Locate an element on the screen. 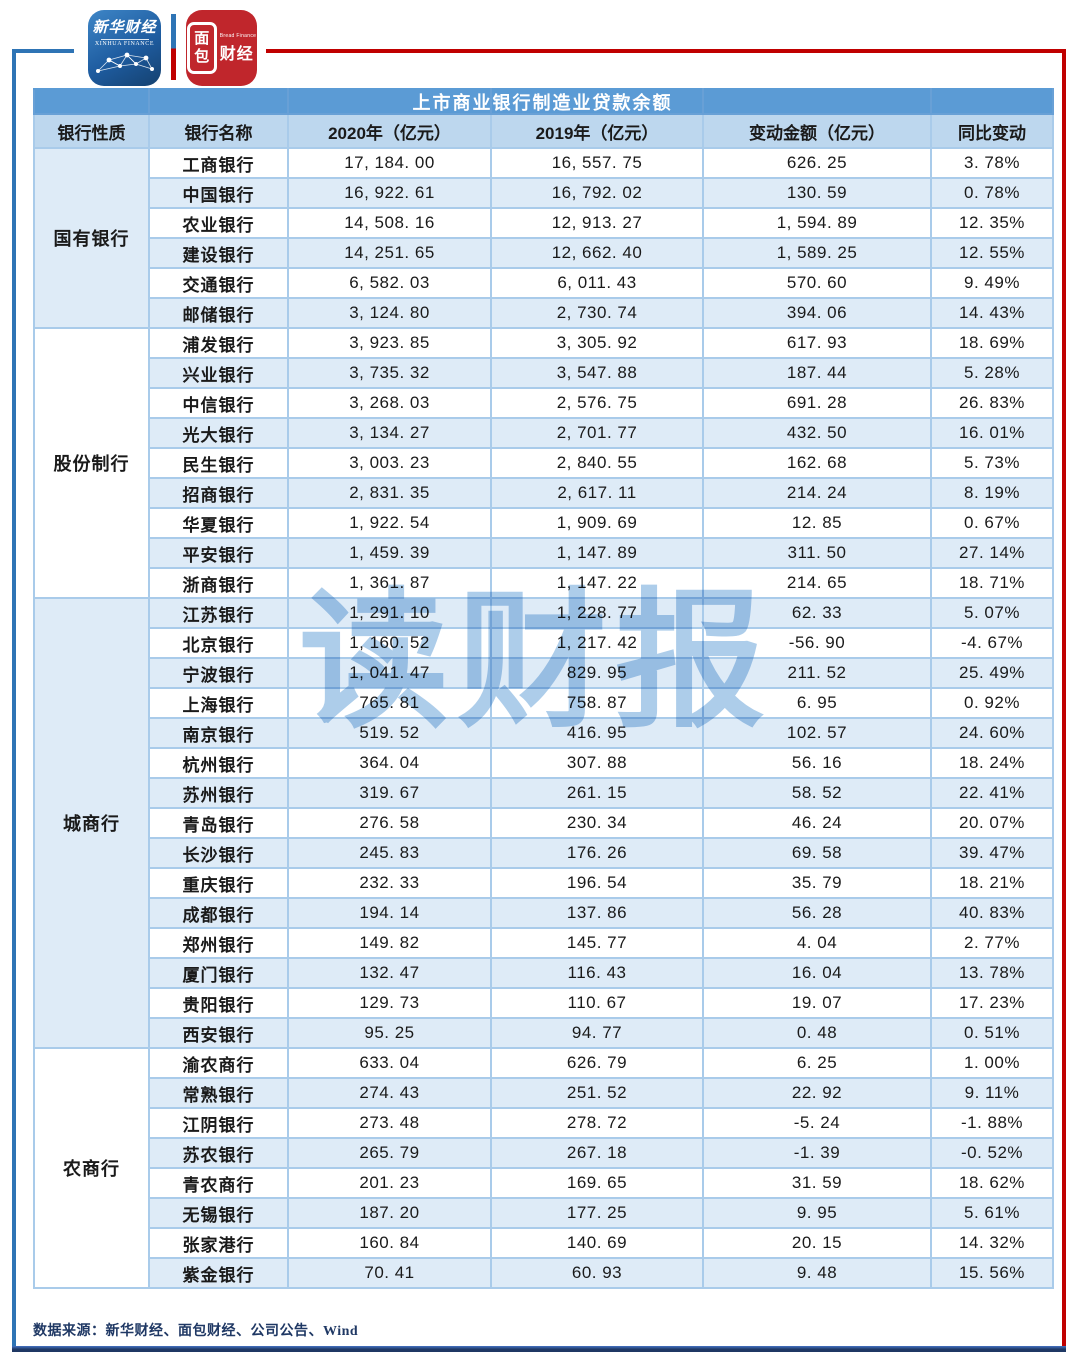  cell-yoy-change: 26. 83% is located at coordinates (992, 403).